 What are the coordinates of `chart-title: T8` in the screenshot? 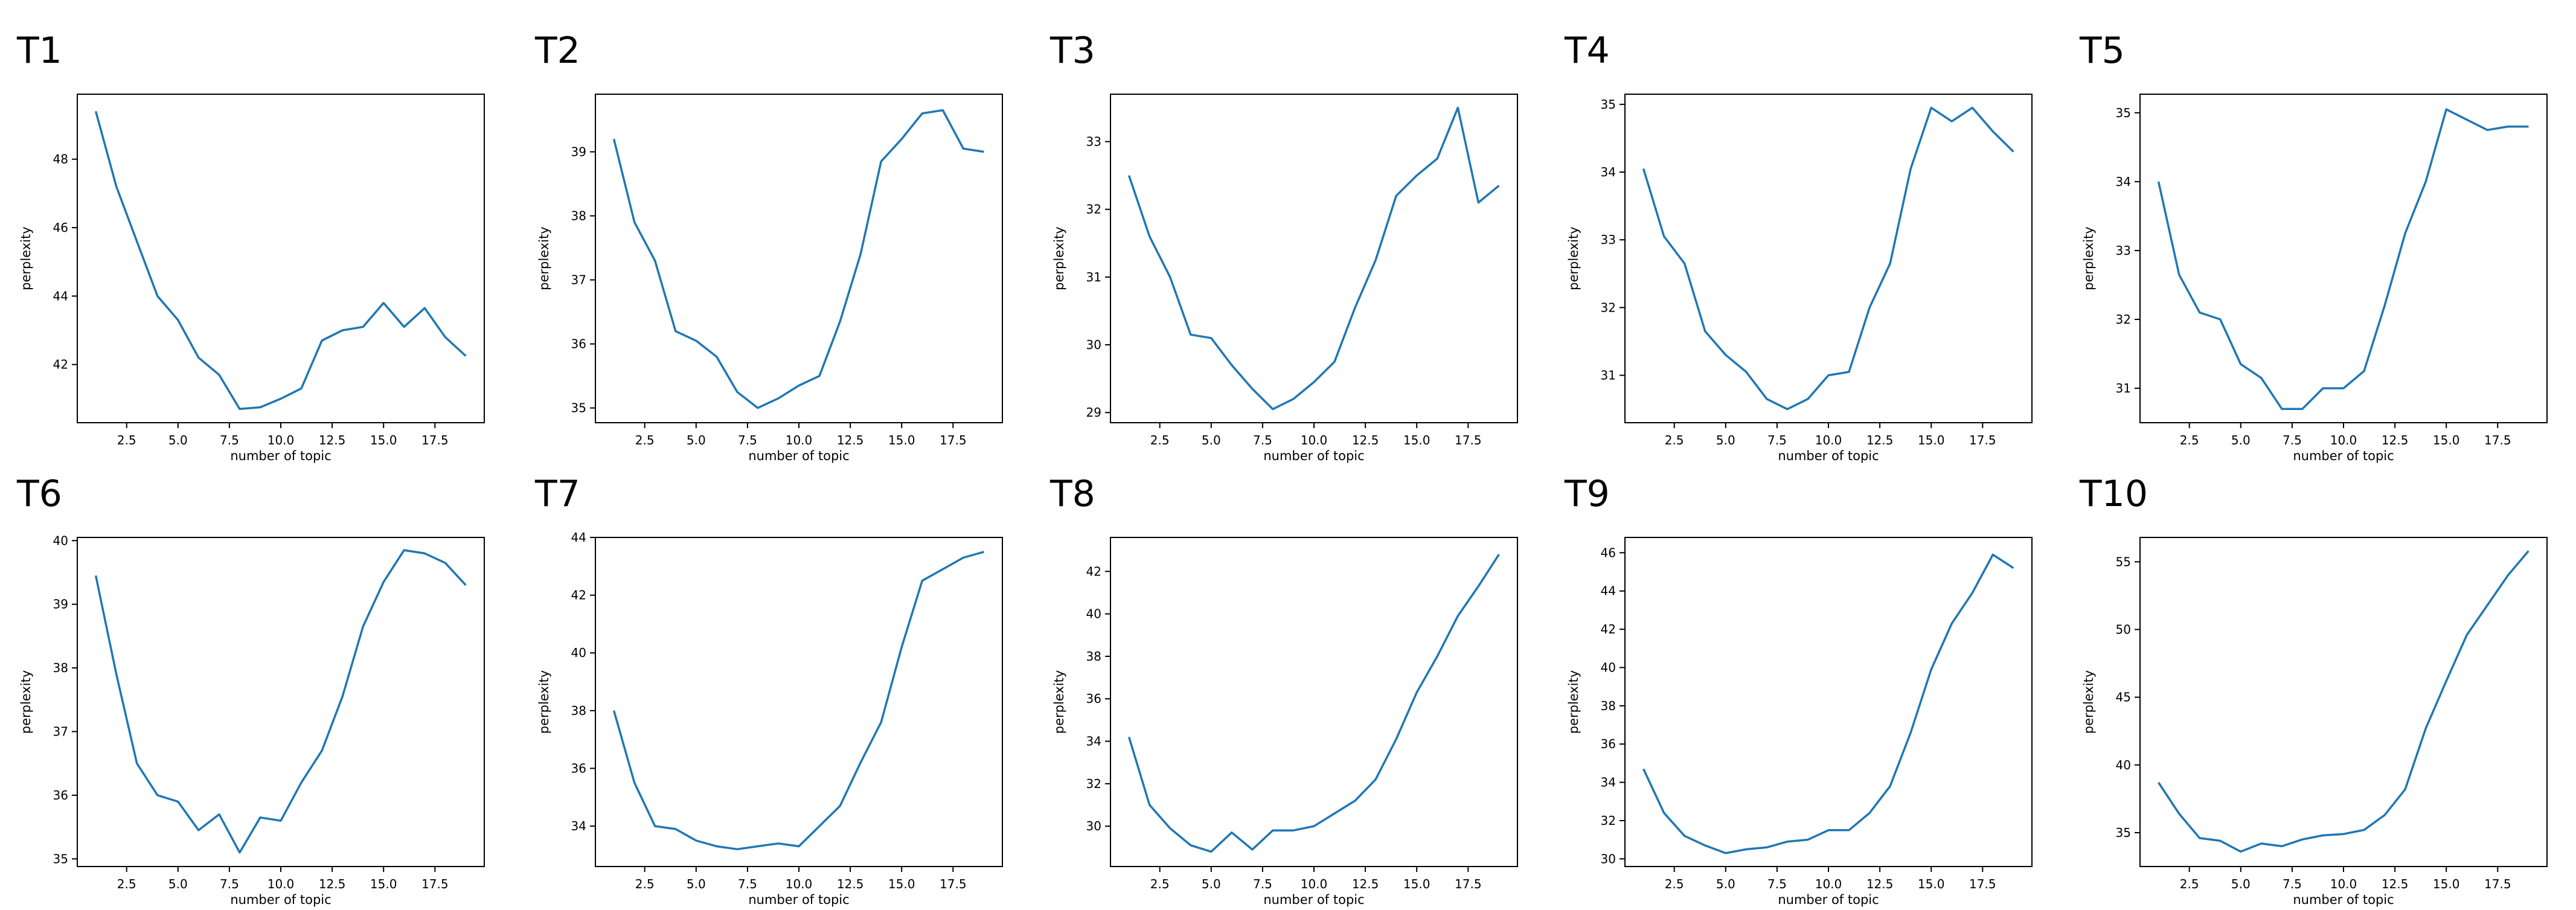 It's located at (1072, 494).